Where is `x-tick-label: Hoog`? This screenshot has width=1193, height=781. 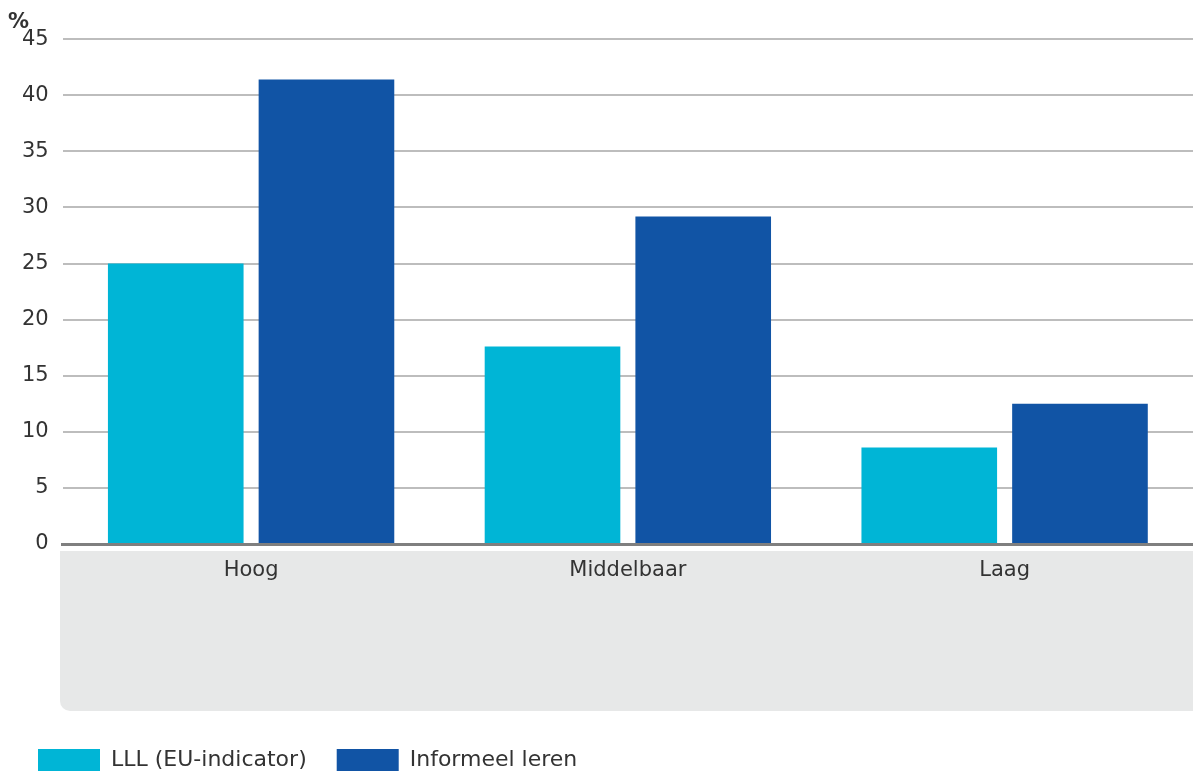
x-tick-label: Hoog is located at coordinates (251, 569).